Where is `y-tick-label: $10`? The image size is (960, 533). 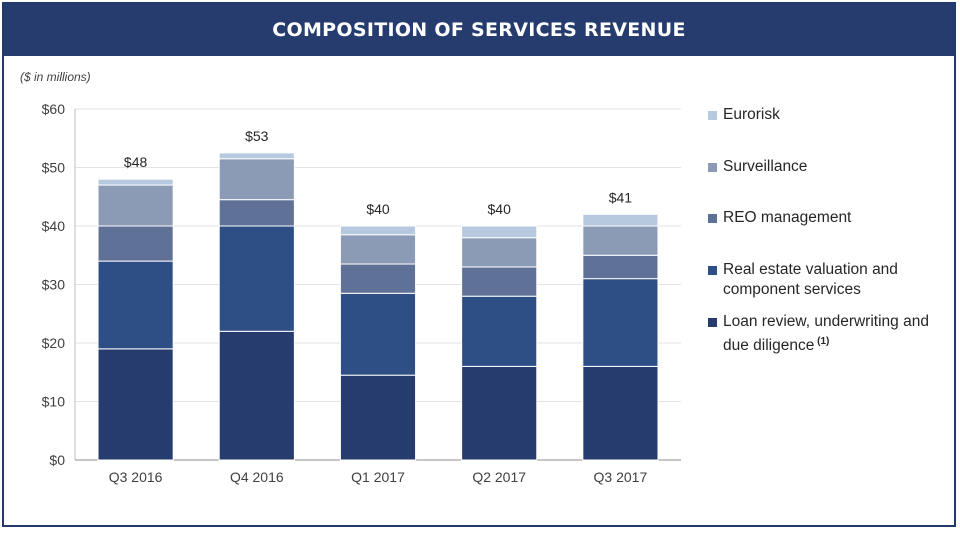
y-tick-label: $10 is located at coordinates (54, 402).